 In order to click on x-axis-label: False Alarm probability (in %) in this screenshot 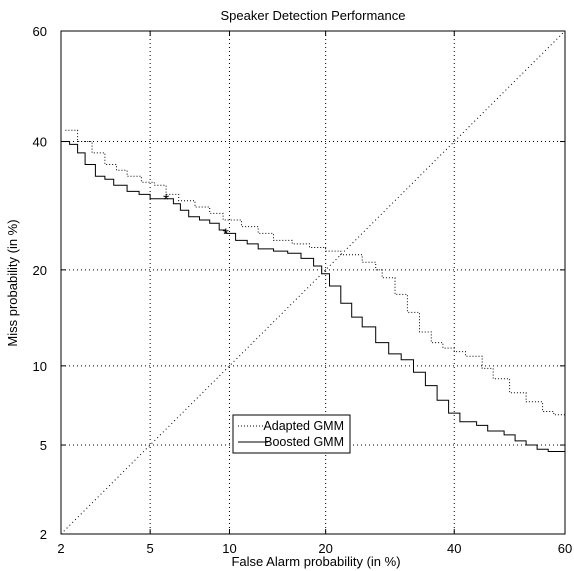, I will do `click(315, 561)`.